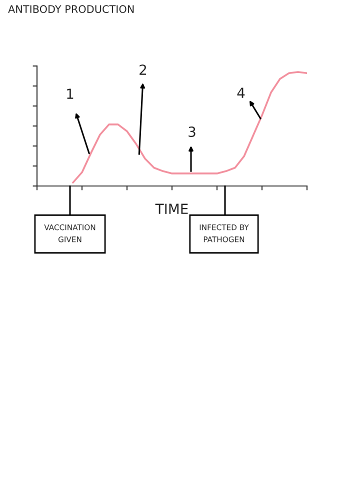 This screenshot has height=500, width=353. What do you see at coordinates (192, 132) in the screenshot?
I see `annotation: 3` at bounding box center [192, 132].